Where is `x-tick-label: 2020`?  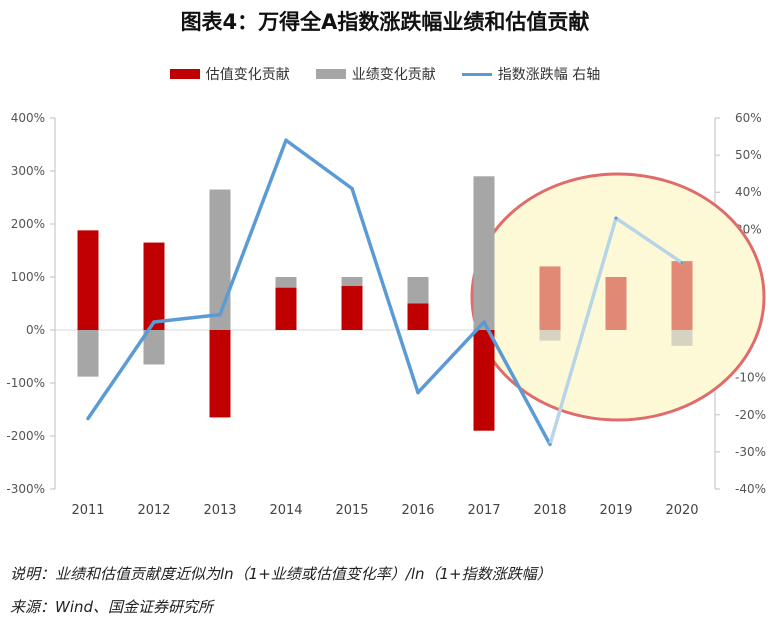 x-tick-label: 2020 is located at coordinates (681, 510).